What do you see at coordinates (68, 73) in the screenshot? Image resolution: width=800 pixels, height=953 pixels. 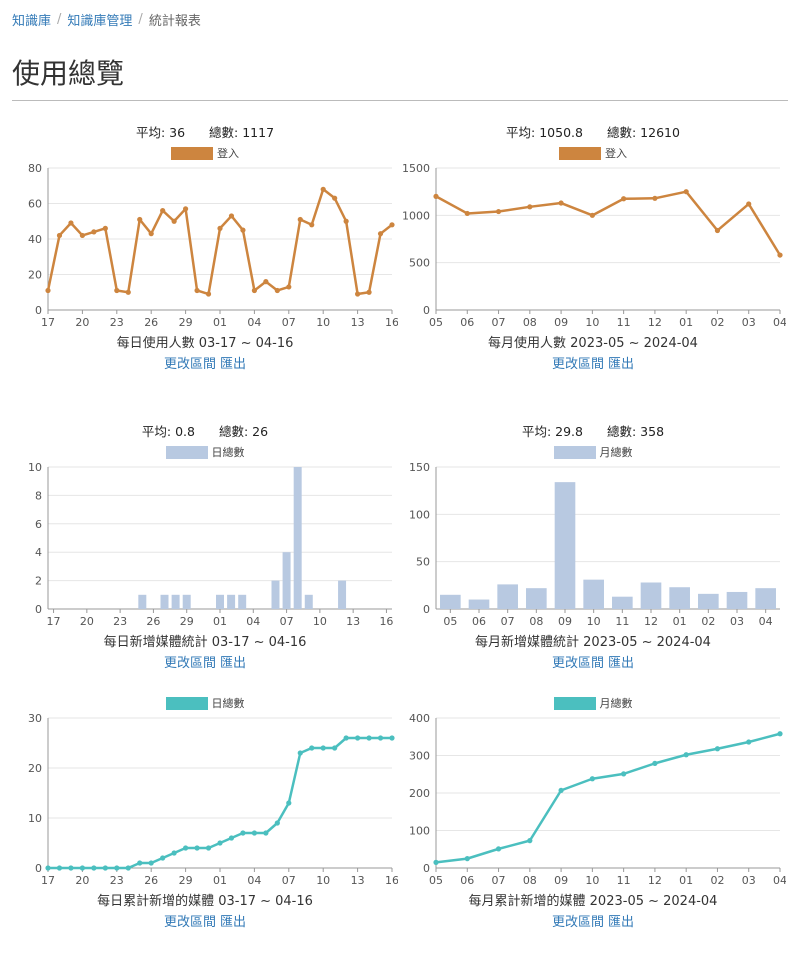 I see `page-title: 使用總覽` at bounding box center [68, 73].